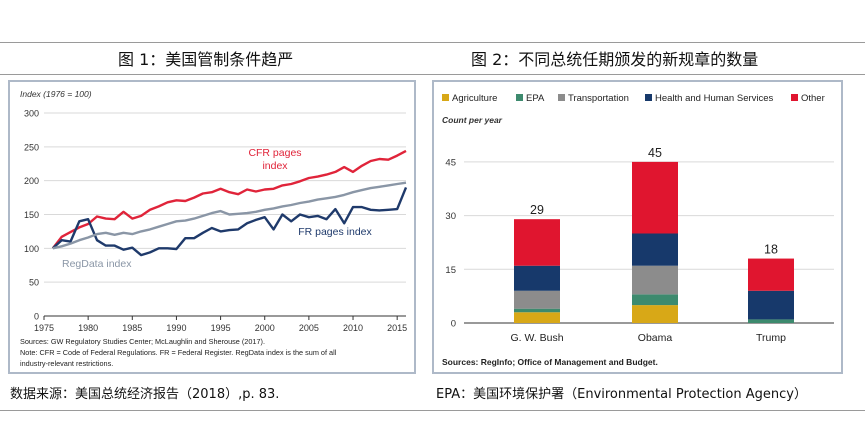  I want to click on y-tick-label: 100, so click(31, 249).